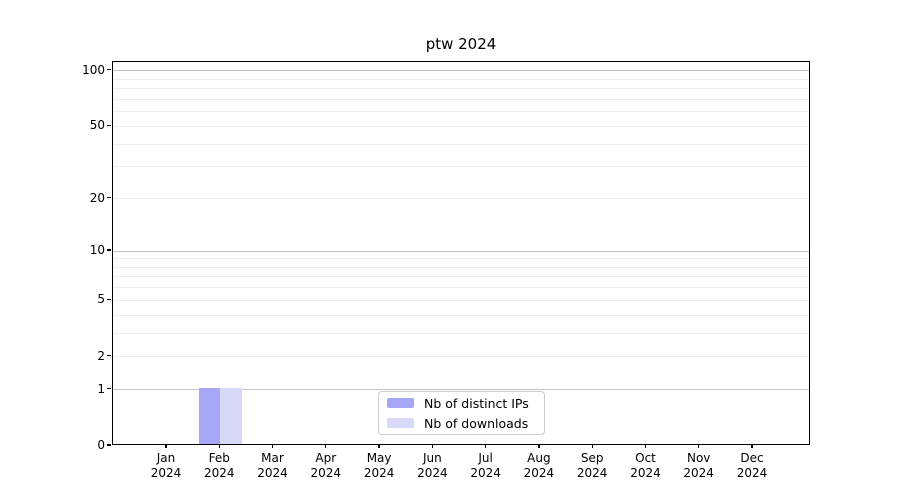 The height and width of the screenshot is (500, 900). I want to click on chart-title: ptw 2024, so click(461, 44).